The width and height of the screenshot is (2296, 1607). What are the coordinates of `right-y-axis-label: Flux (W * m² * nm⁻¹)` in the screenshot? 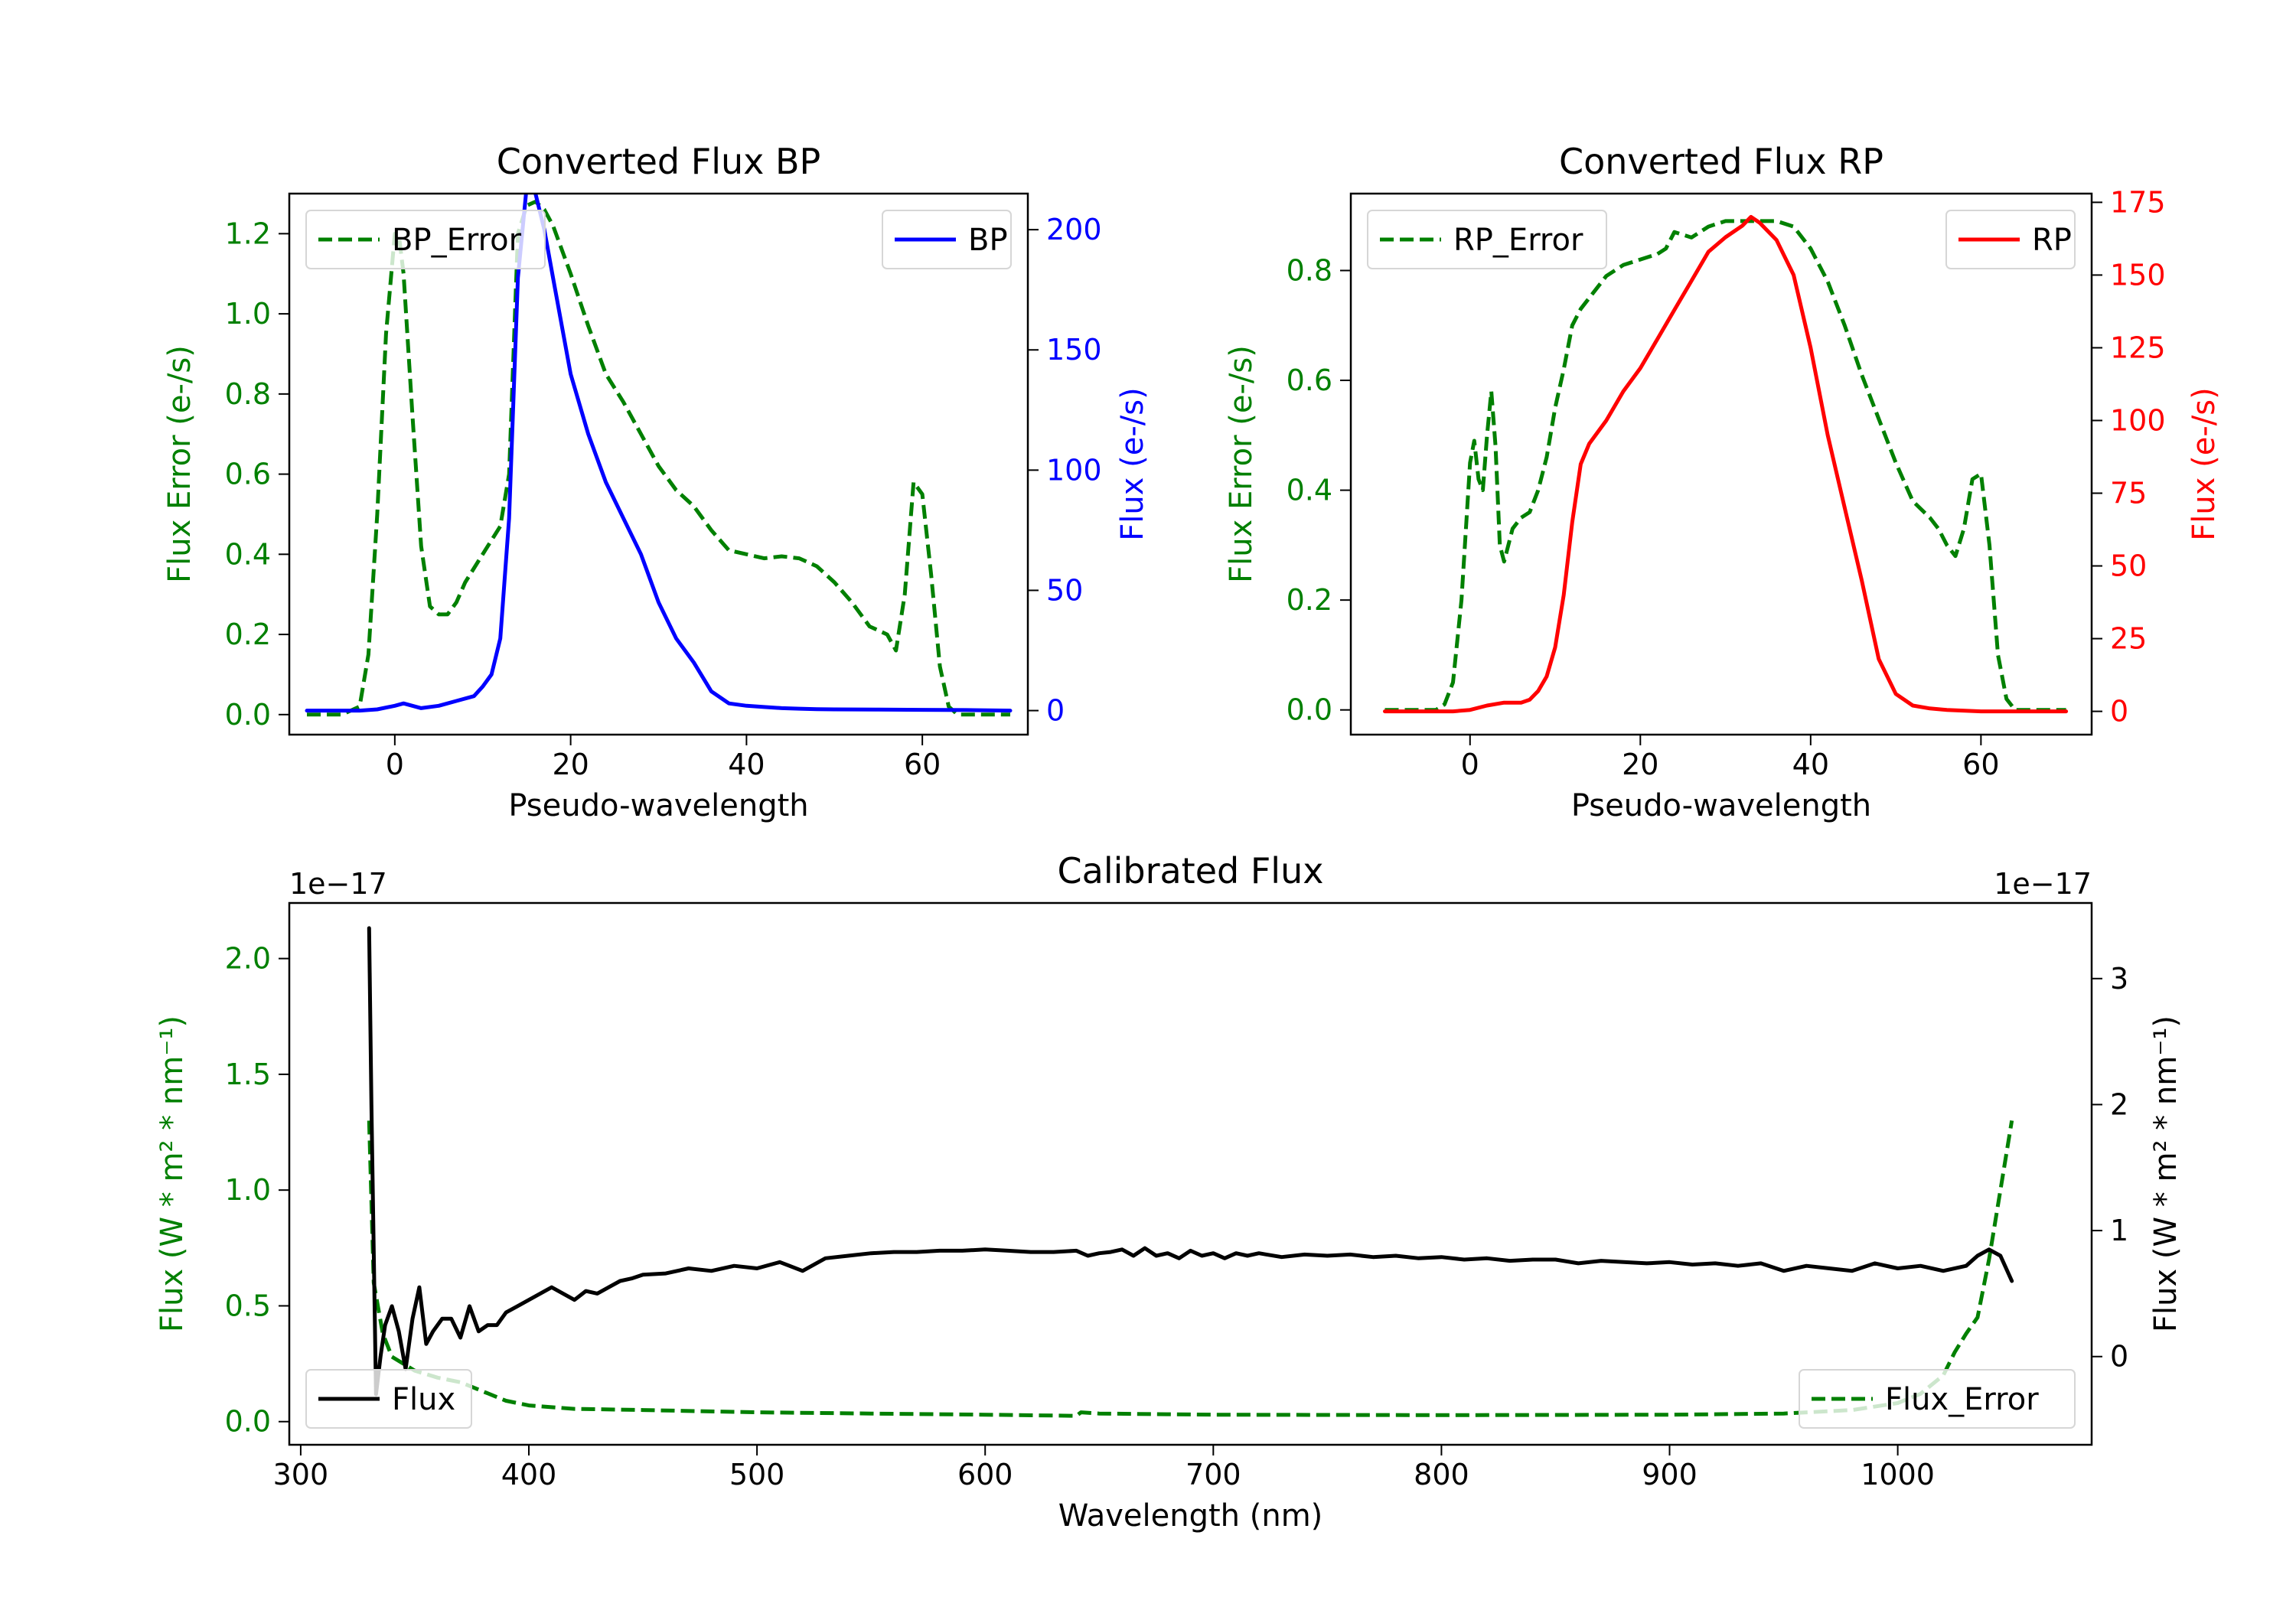 It's located at (2165, 1173).